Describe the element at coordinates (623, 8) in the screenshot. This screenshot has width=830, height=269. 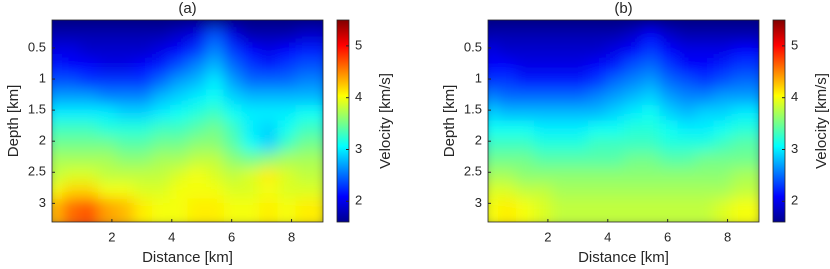
I see `chart-title: (b)` at that location.